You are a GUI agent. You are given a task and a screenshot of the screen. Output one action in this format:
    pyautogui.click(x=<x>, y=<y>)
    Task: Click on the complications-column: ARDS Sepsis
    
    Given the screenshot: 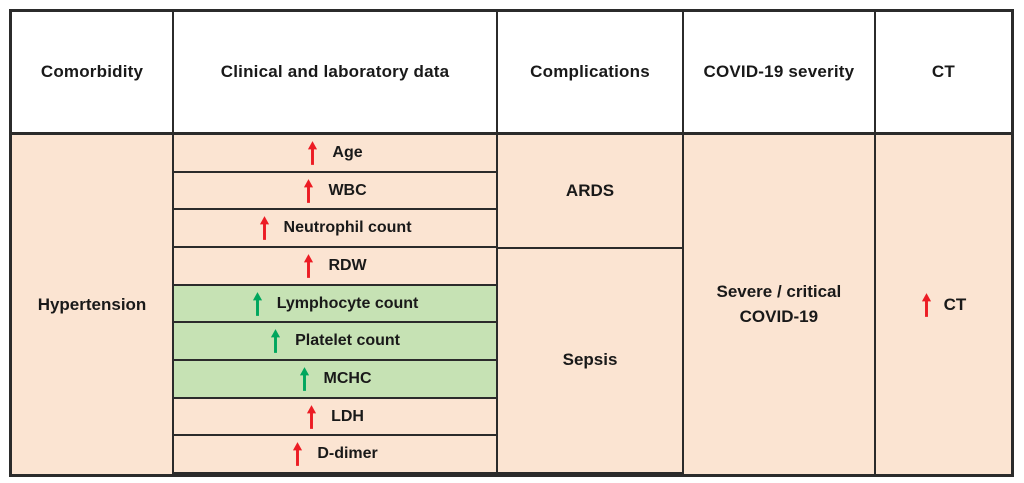 What is the action you would take?
    pyautogui.click(x=591, y=304)
    